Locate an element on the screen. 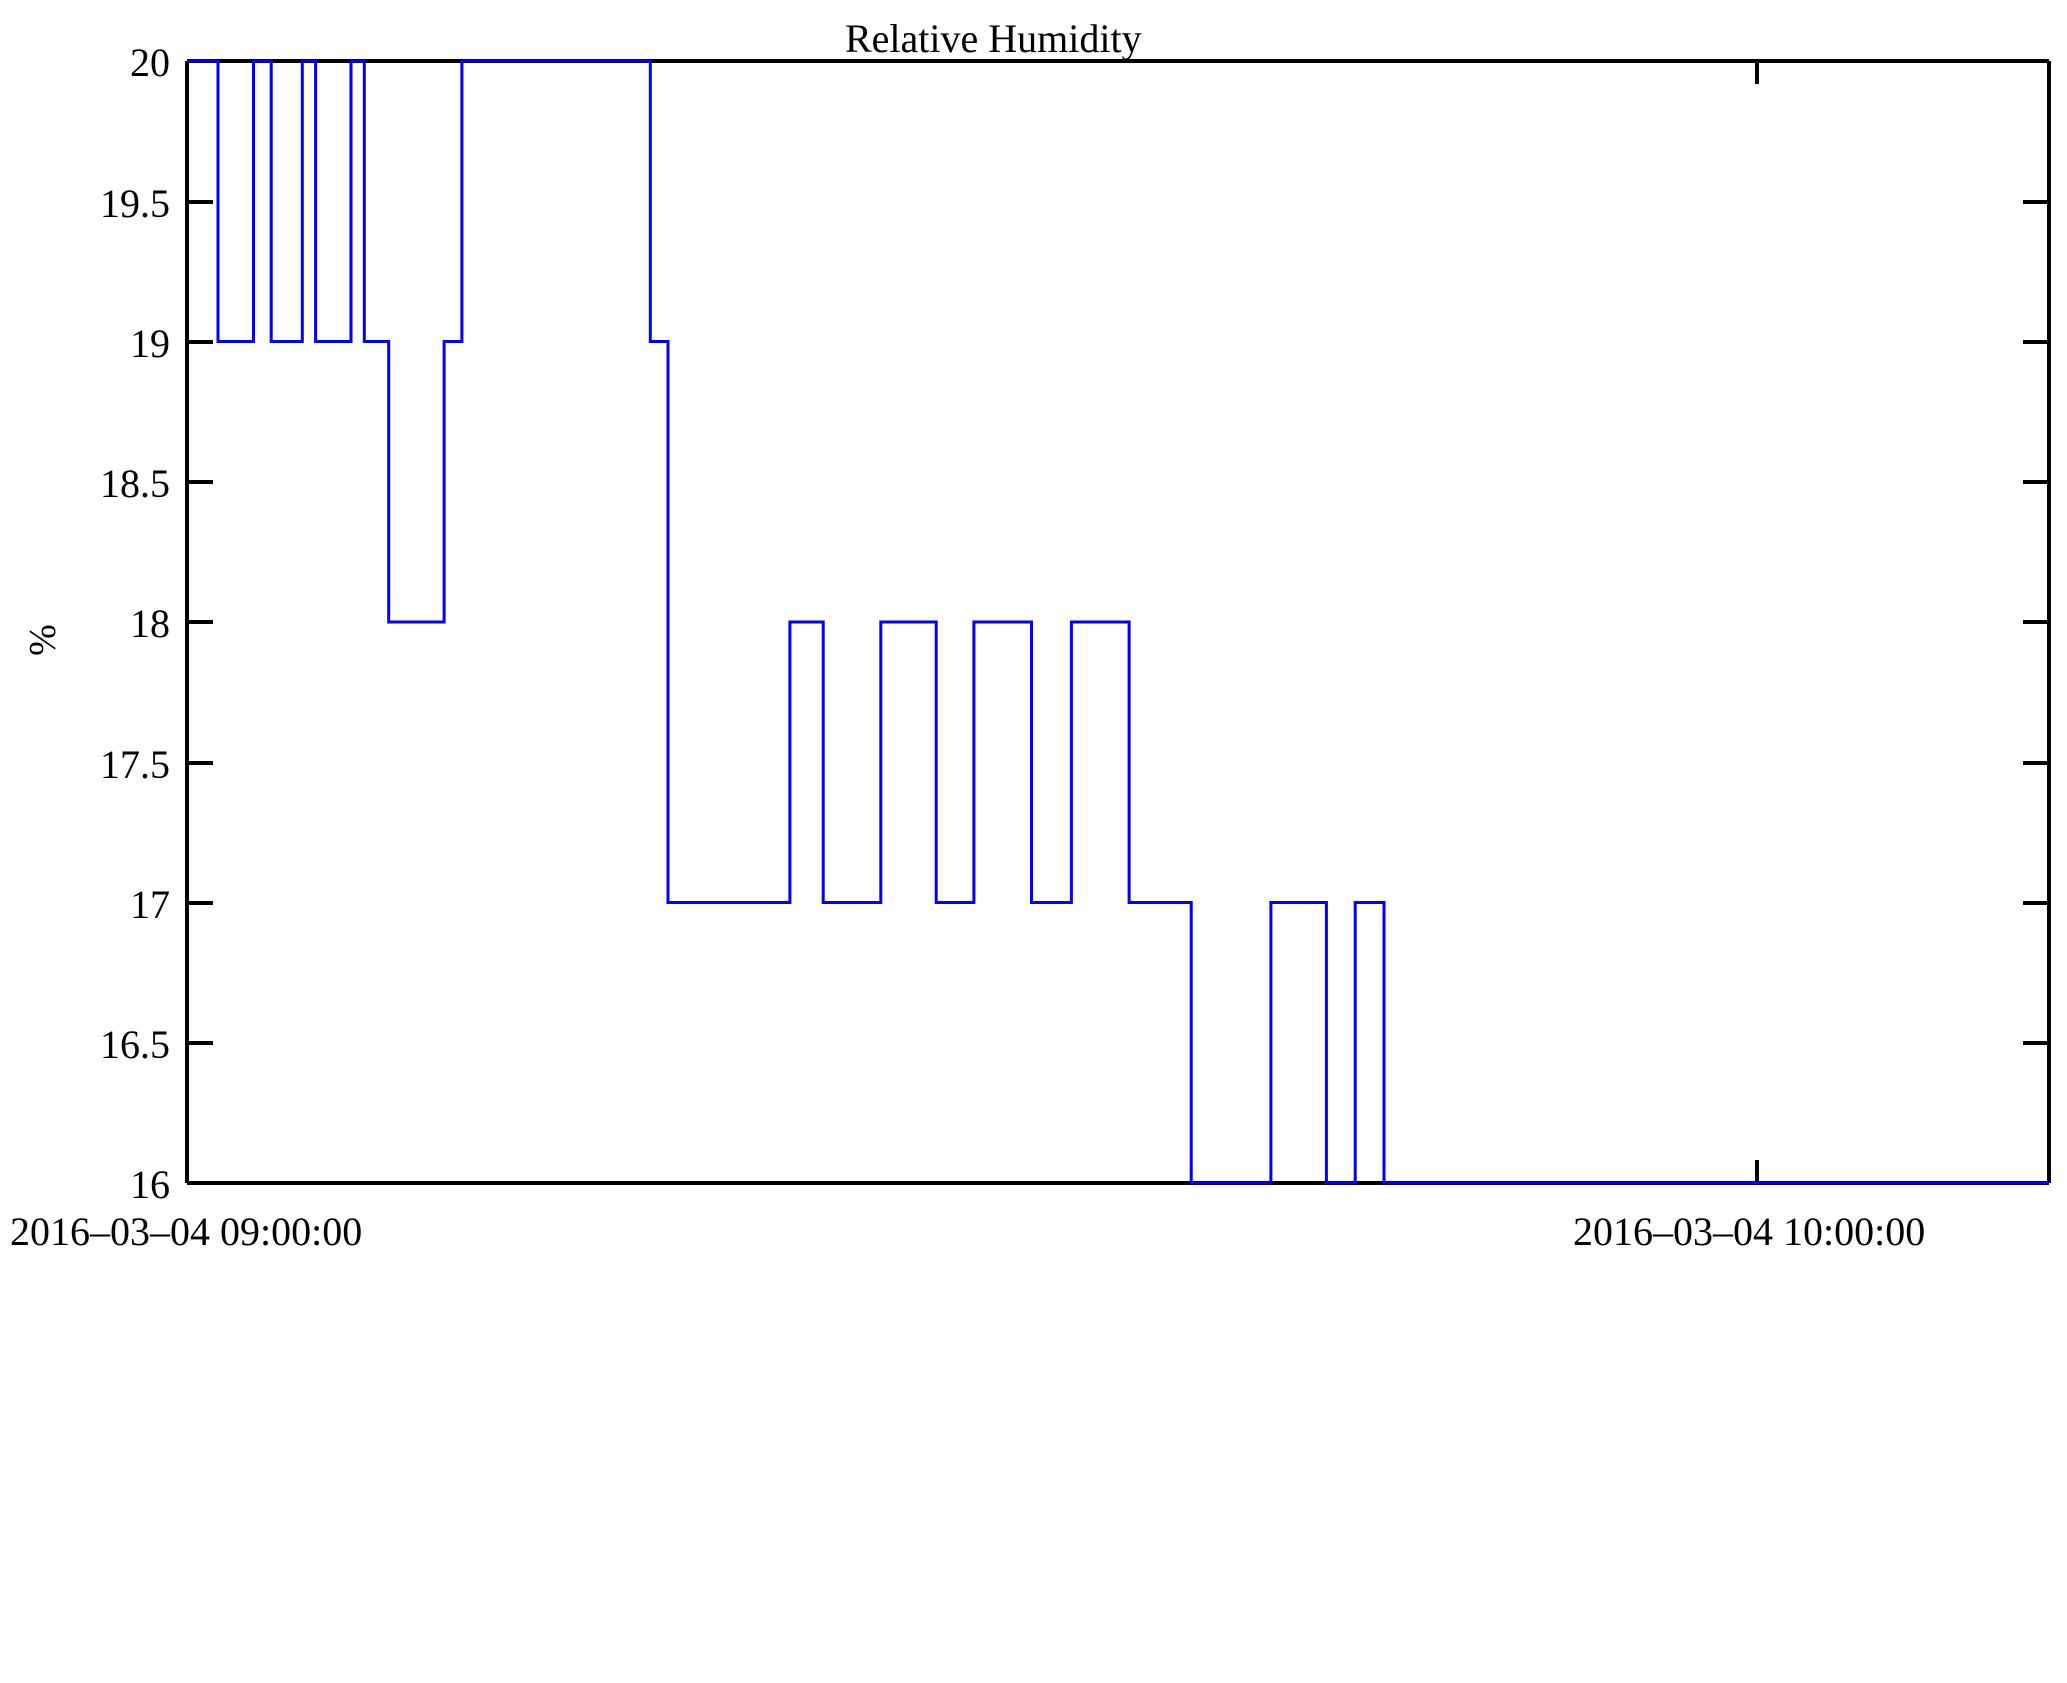 This screenshot has height=1683, width=2067. x-tick-label-end: 2016–03–04 10:00:00 is located at coordinates (1749, 1231).